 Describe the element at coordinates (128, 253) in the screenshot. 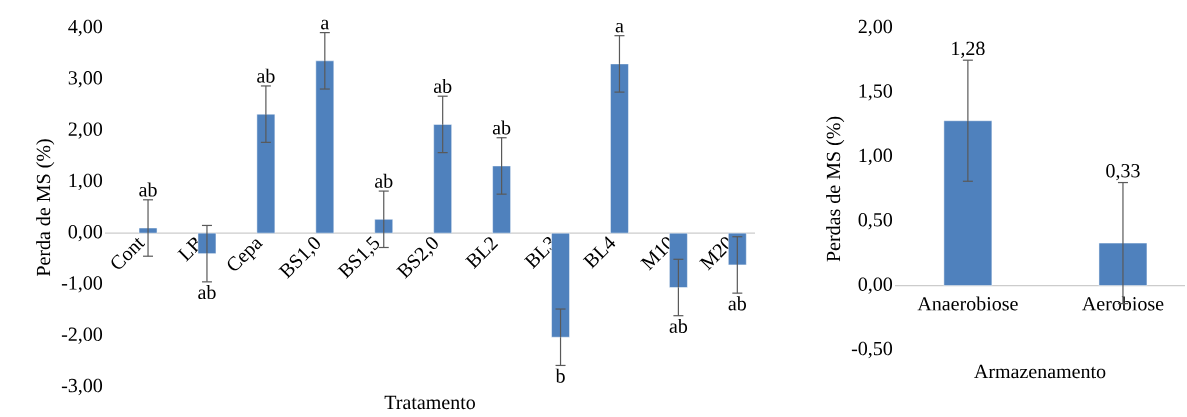

I see `x-tick-label: Cont` at that location.